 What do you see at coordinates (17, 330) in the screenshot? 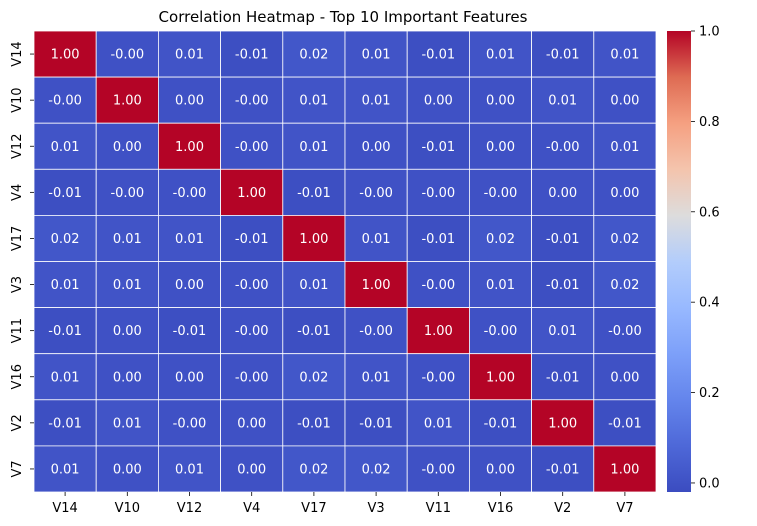
I see `y-tick-label: V11` at bounding box center [17, 330].